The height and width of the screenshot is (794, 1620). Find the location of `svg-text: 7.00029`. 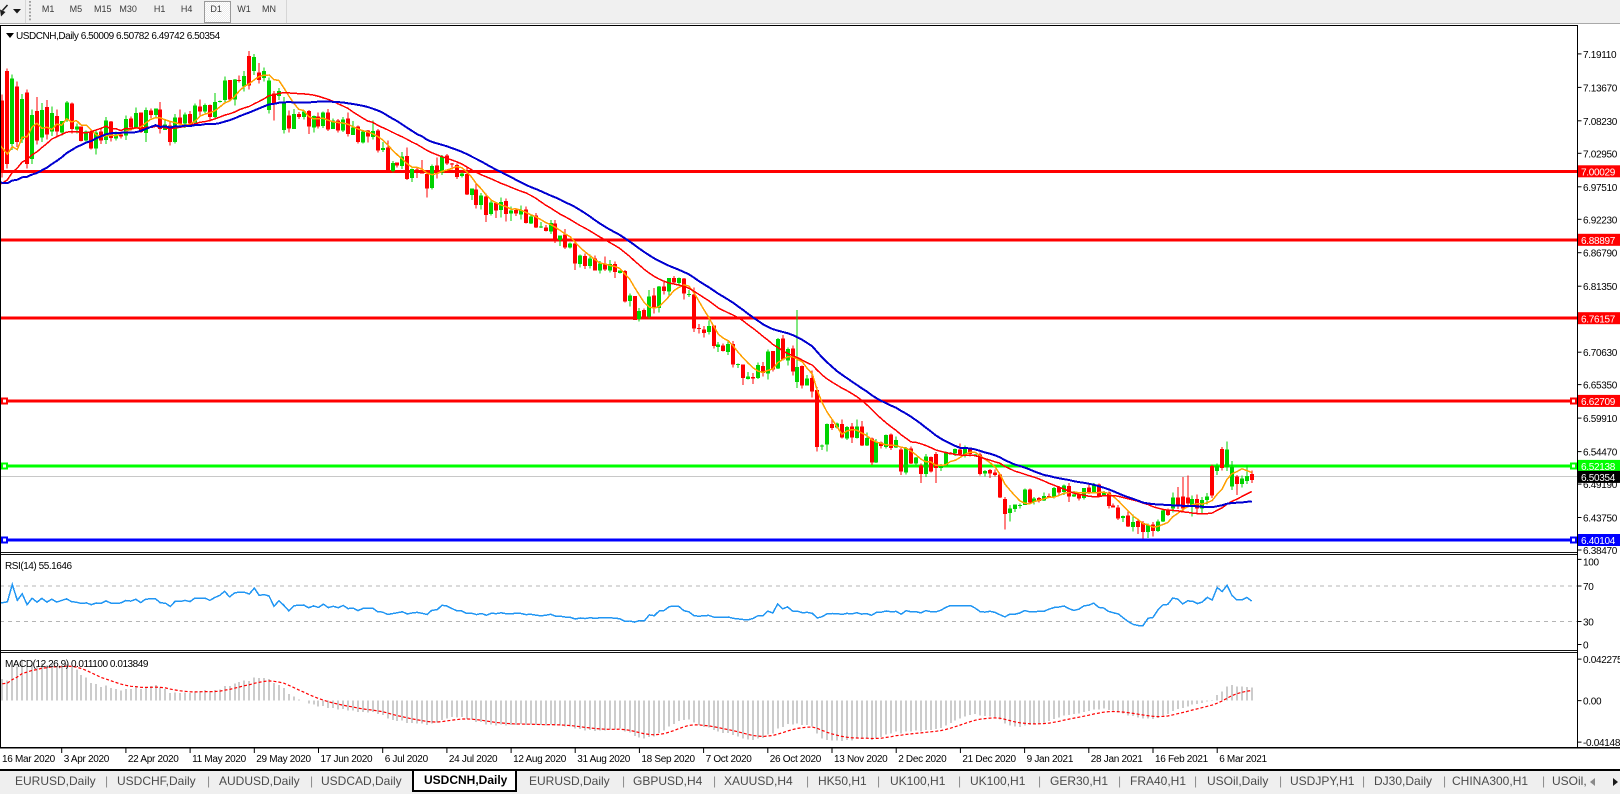

svg-text: 7.00029 is located at coordinates (1598, 173).